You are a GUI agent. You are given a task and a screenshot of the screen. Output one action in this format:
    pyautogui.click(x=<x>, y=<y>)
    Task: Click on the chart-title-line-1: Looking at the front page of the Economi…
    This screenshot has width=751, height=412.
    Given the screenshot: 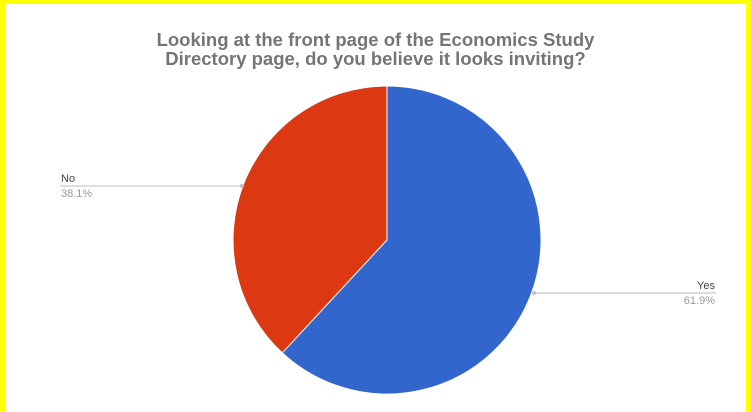 What is the action you would take?
    pyautogui.click(x=375, y=39)
    